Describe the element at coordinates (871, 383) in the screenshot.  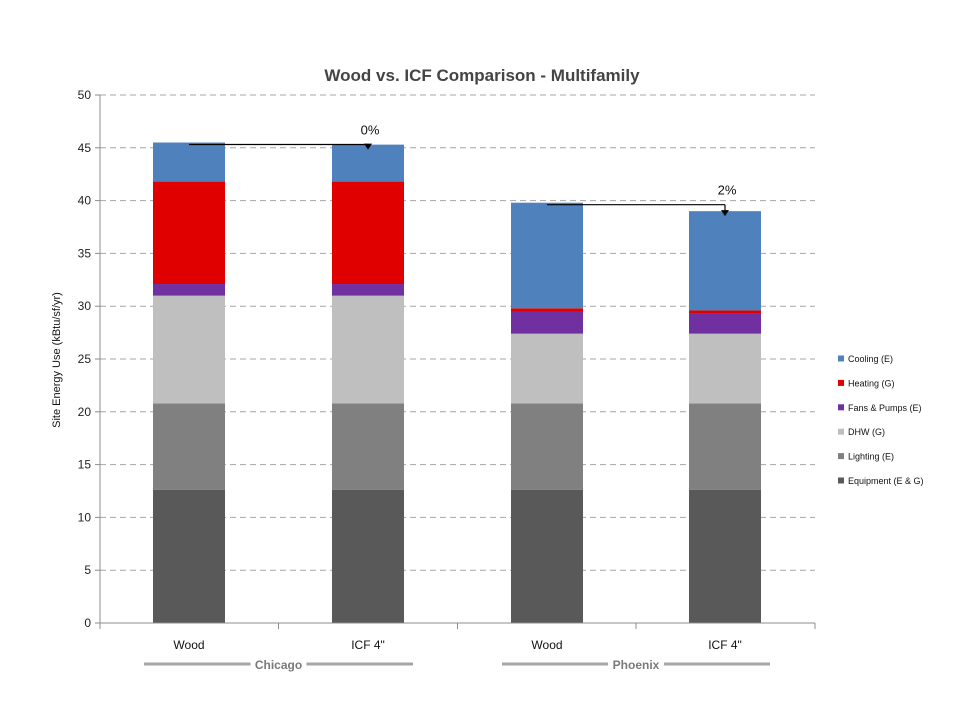
I see `legend-label: Heating (G)` at that location.